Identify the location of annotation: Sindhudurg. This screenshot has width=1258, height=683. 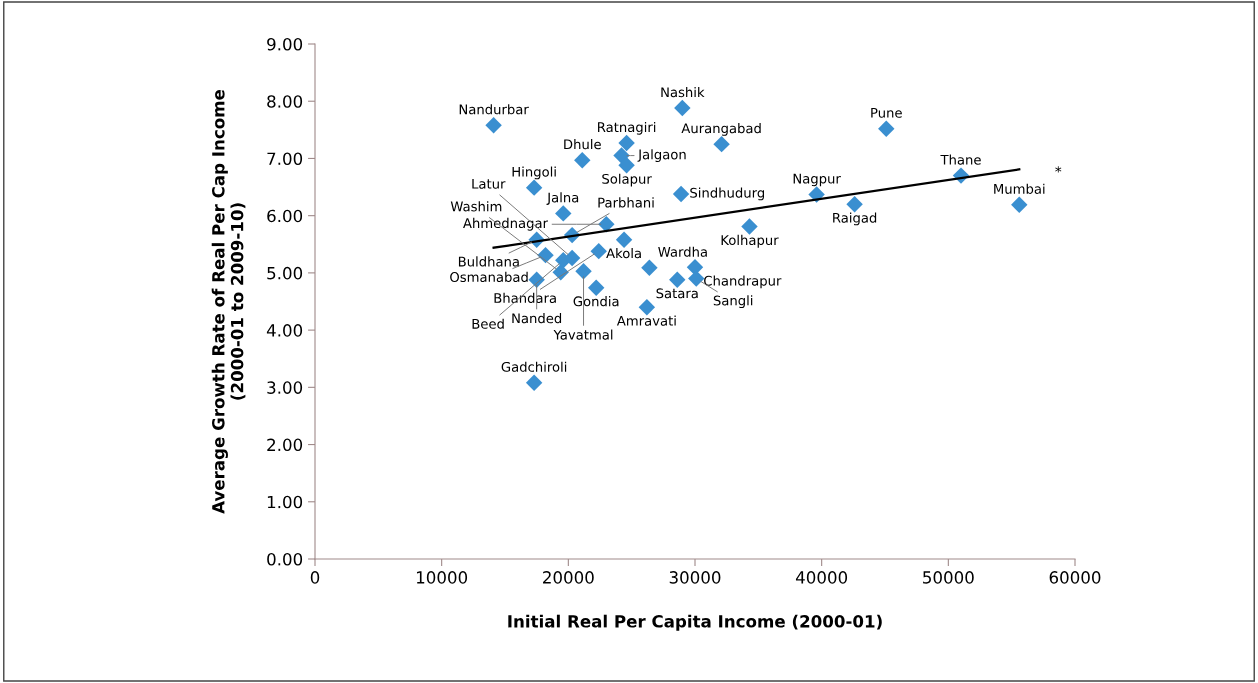
(727, 194).